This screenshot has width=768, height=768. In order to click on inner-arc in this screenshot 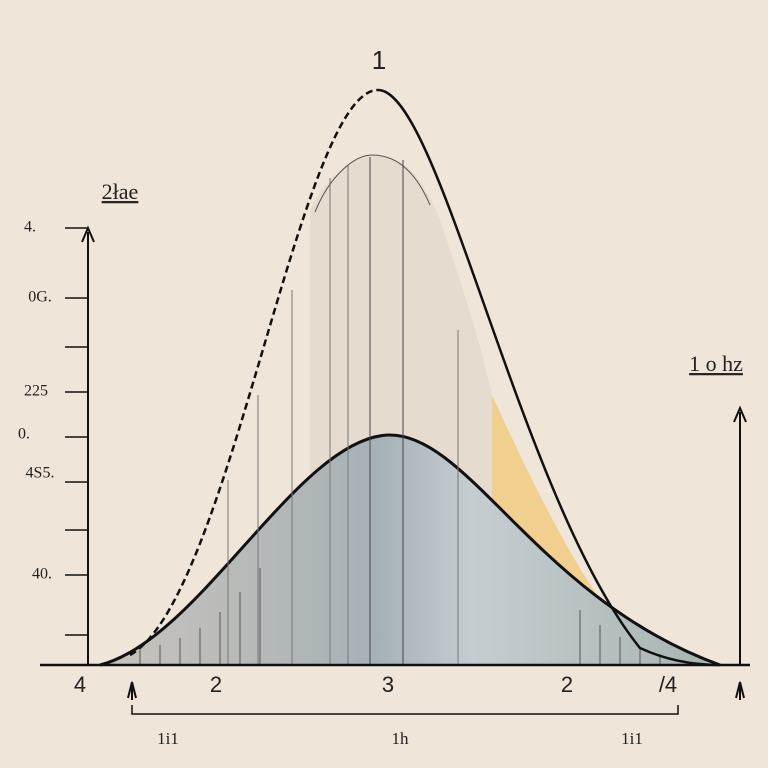, I will do `click(372, 183)`.